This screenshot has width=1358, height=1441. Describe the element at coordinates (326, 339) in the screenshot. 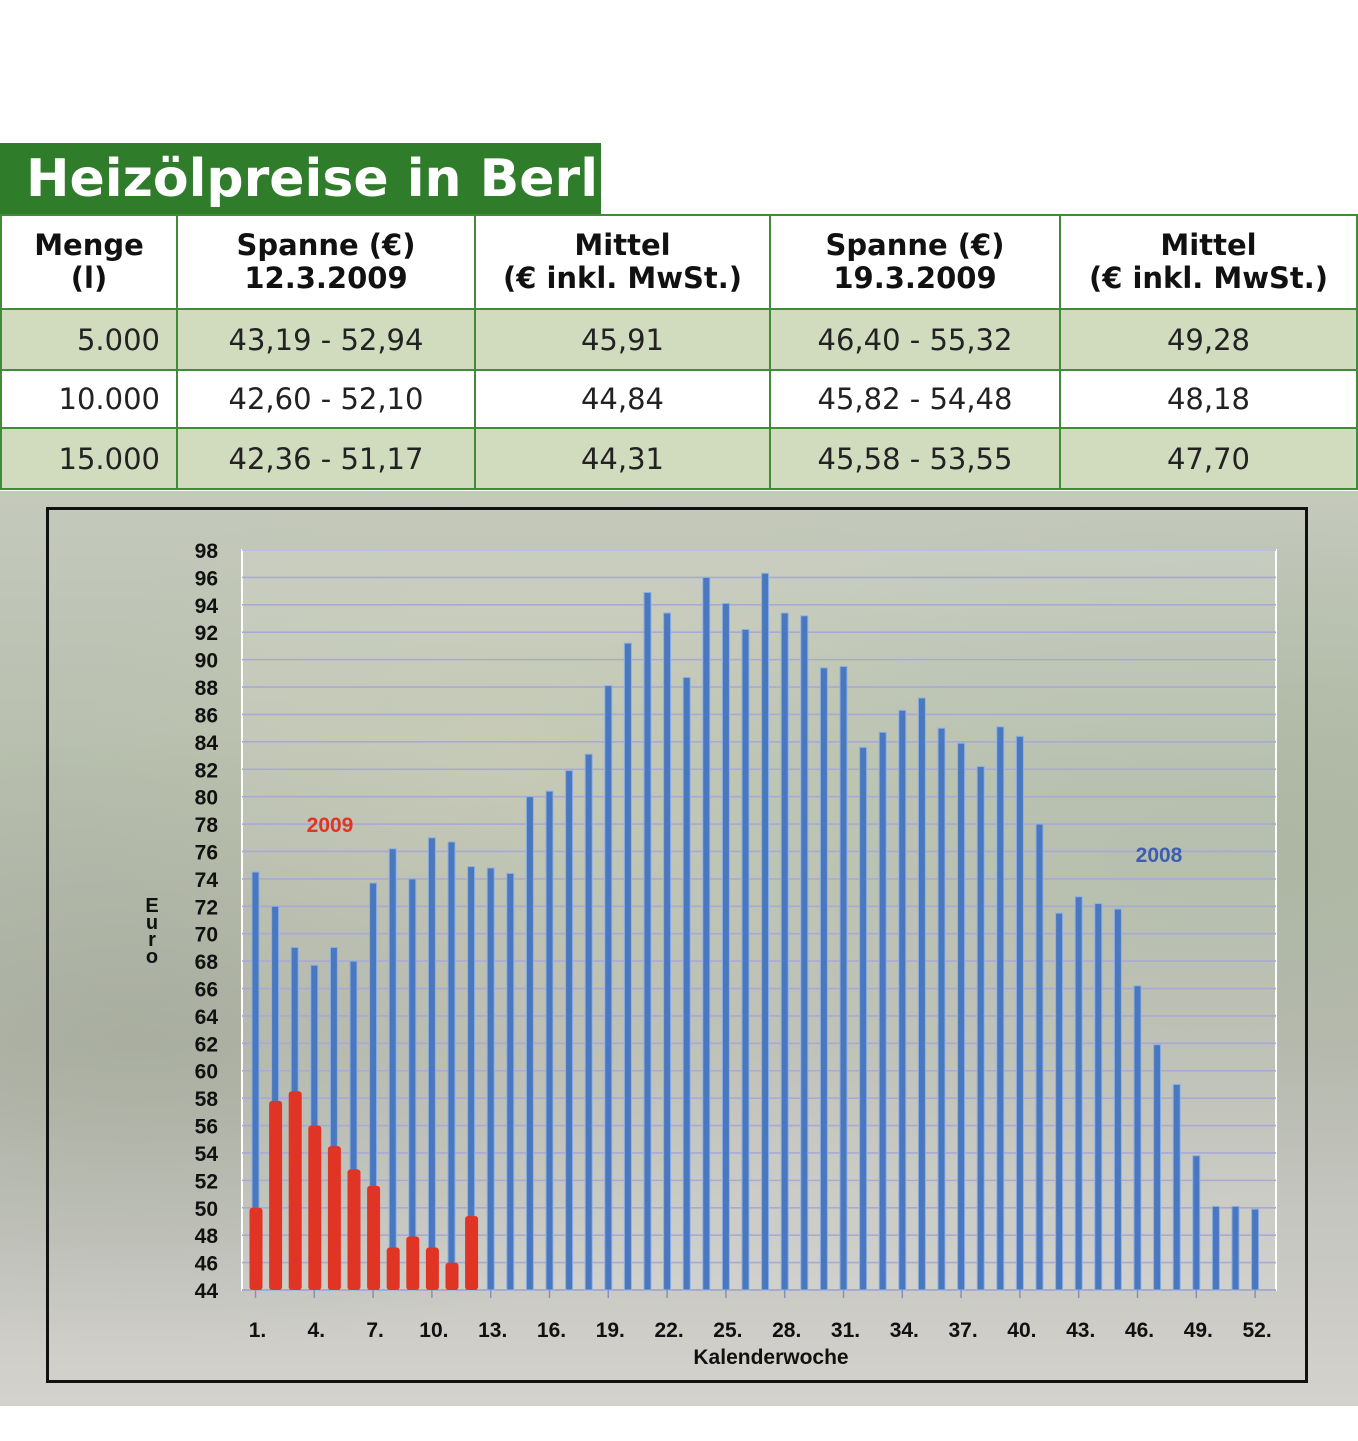

I see `cell-spanne-1: 43,19 - 52,94` at that location.